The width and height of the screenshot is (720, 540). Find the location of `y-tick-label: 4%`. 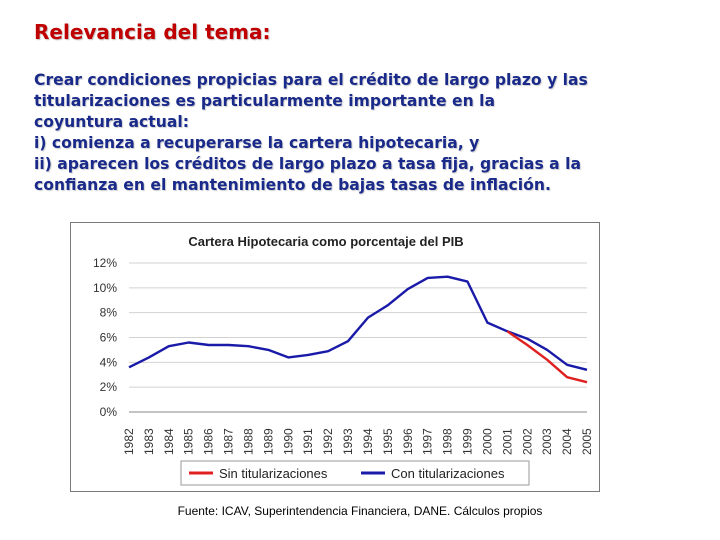

y-tick-label: 4% is located at coordinates (109, 362).